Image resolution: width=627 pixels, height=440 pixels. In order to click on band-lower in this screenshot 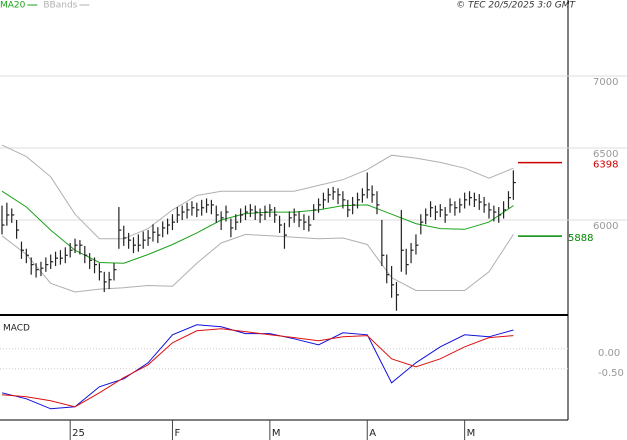, I will do `click(257, 263)`.